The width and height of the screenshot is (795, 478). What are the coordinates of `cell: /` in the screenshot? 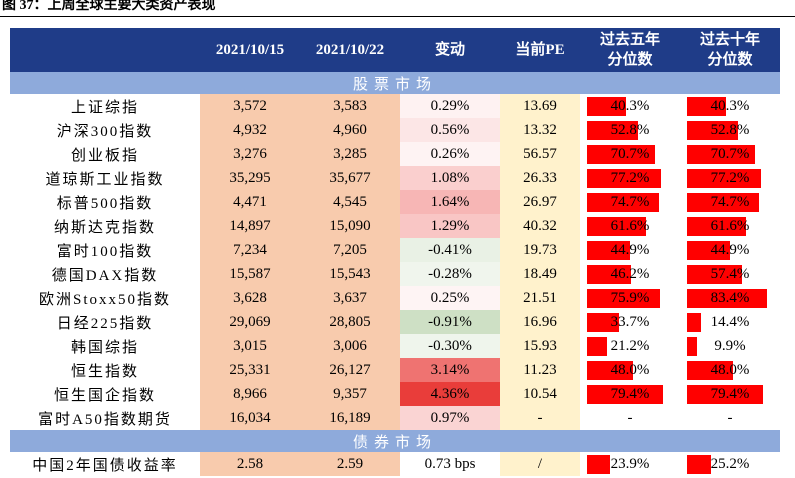 It's located at (540, 464).